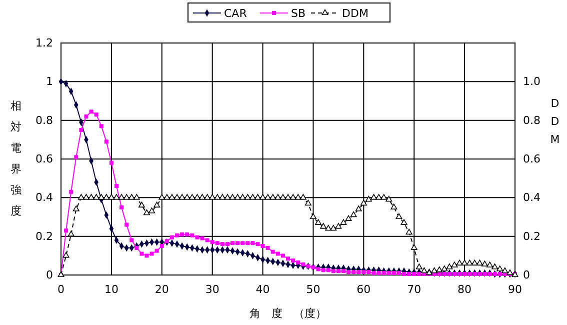 The height and width of the screenshot is (325, 567). What do you see at coordinates (49, 81) in the screenshot?
I see `y-tick-label: 1` at bounding box center [49, 81].